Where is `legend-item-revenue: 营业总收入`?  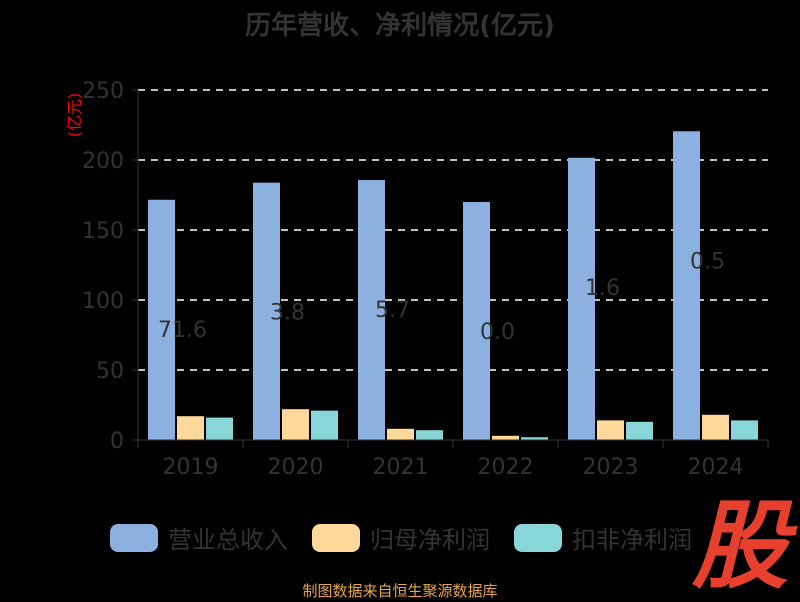 legend-item-revenue: 营业总收入 is located at coordinates (199, 537).